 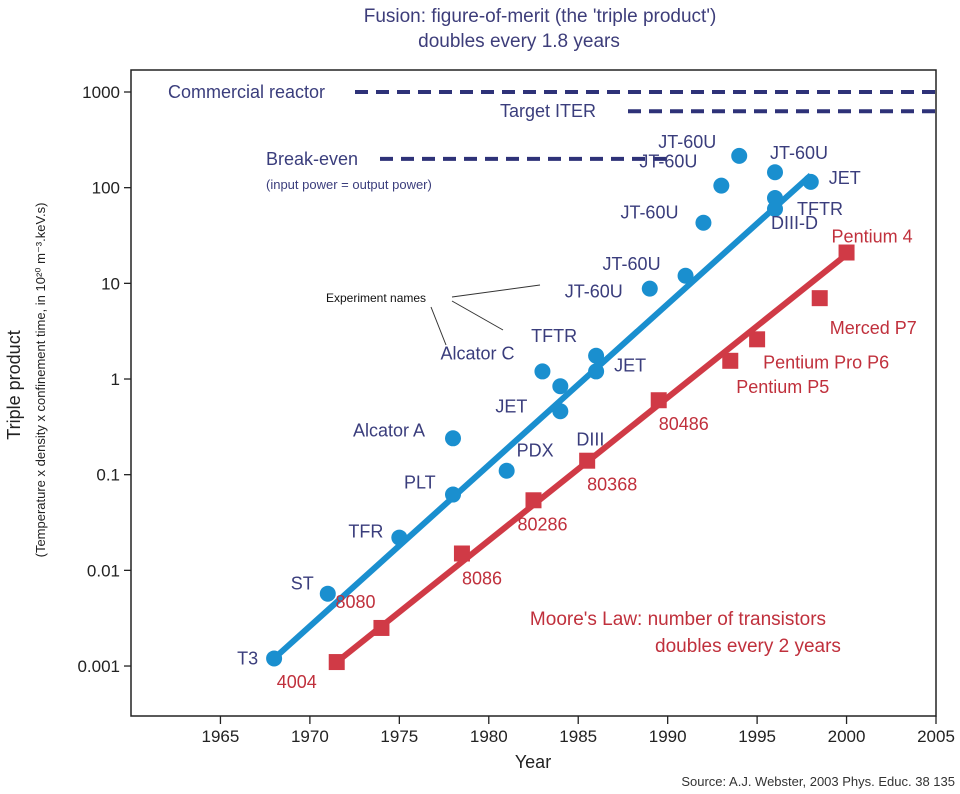 I want to click on y-tick-label: 1000, so click(x=101, y=92).